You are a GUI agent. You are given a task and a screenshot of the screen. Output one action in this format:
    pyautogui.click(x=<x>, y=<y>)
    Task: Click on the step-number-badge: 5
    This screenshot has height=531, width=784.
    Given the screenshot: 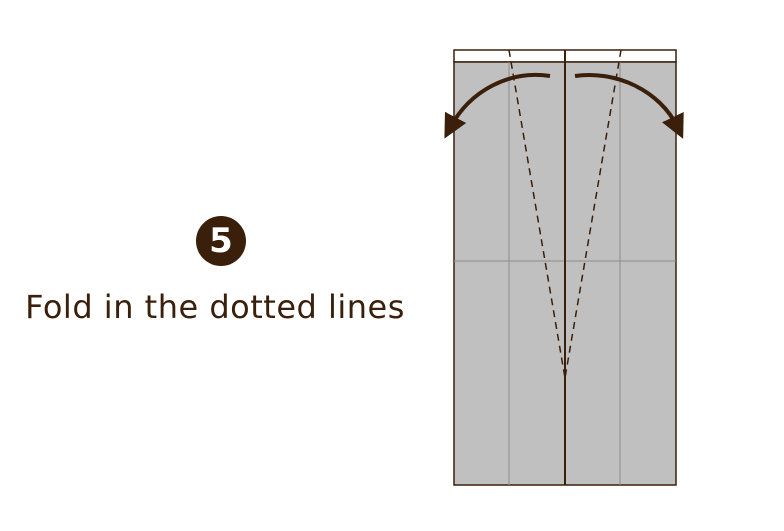 What is the action you would take?
    pyautogui.click(x=221, y=241)
    